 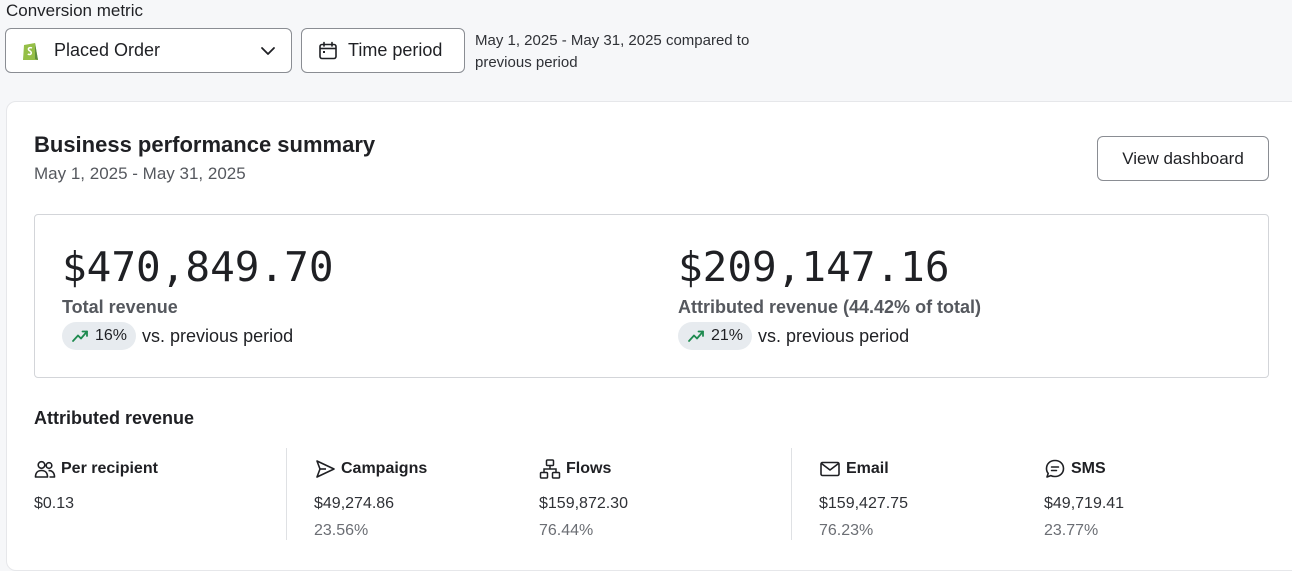 What do you see at coordinates (583, 503) in the screenshot?
I see `flows-value: $159,872.30` at bounding box center [583, 503].